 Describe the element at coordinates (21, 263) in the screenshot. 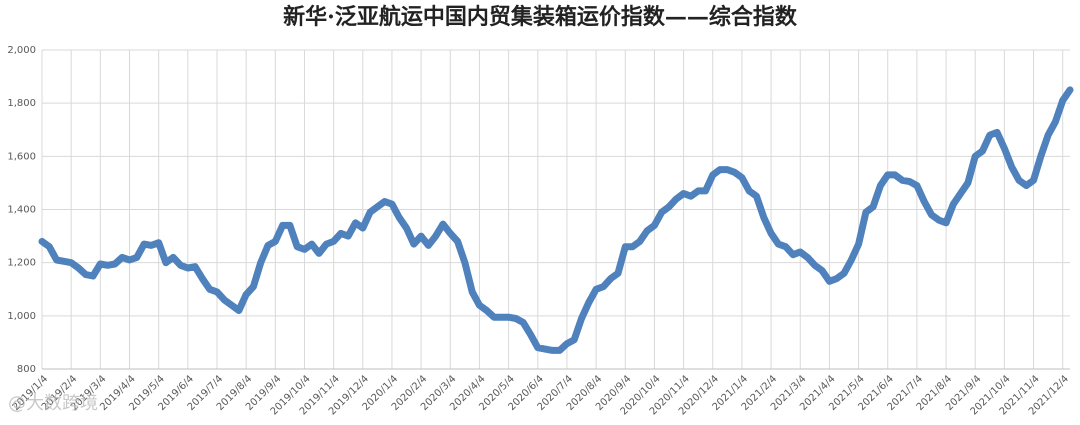

I see `y-tick-label: 1,200` at that location.